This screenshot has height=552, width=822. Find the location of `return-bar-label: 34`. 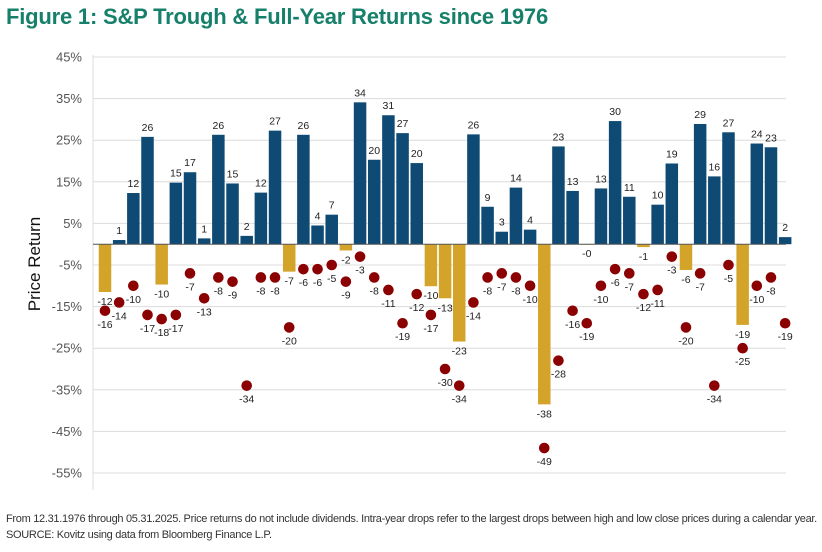

return-bar-label: 34 is located at coordinates (360, 93).